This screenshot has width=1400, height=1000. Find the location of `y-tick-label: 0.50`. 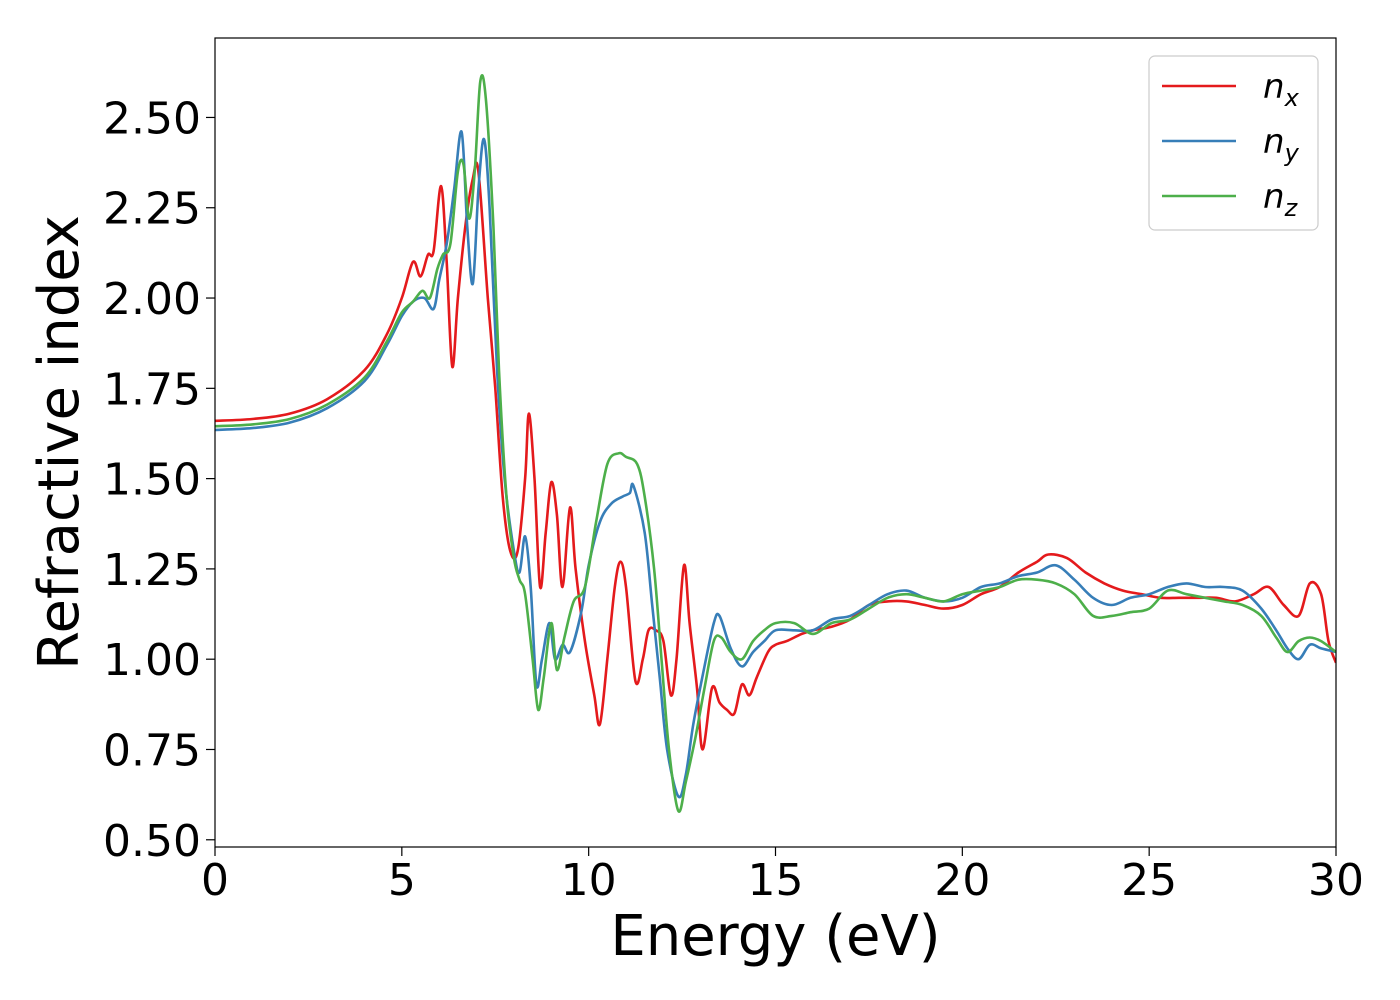

y-tick-label: 0.50 is located at coordinates (152, 841).